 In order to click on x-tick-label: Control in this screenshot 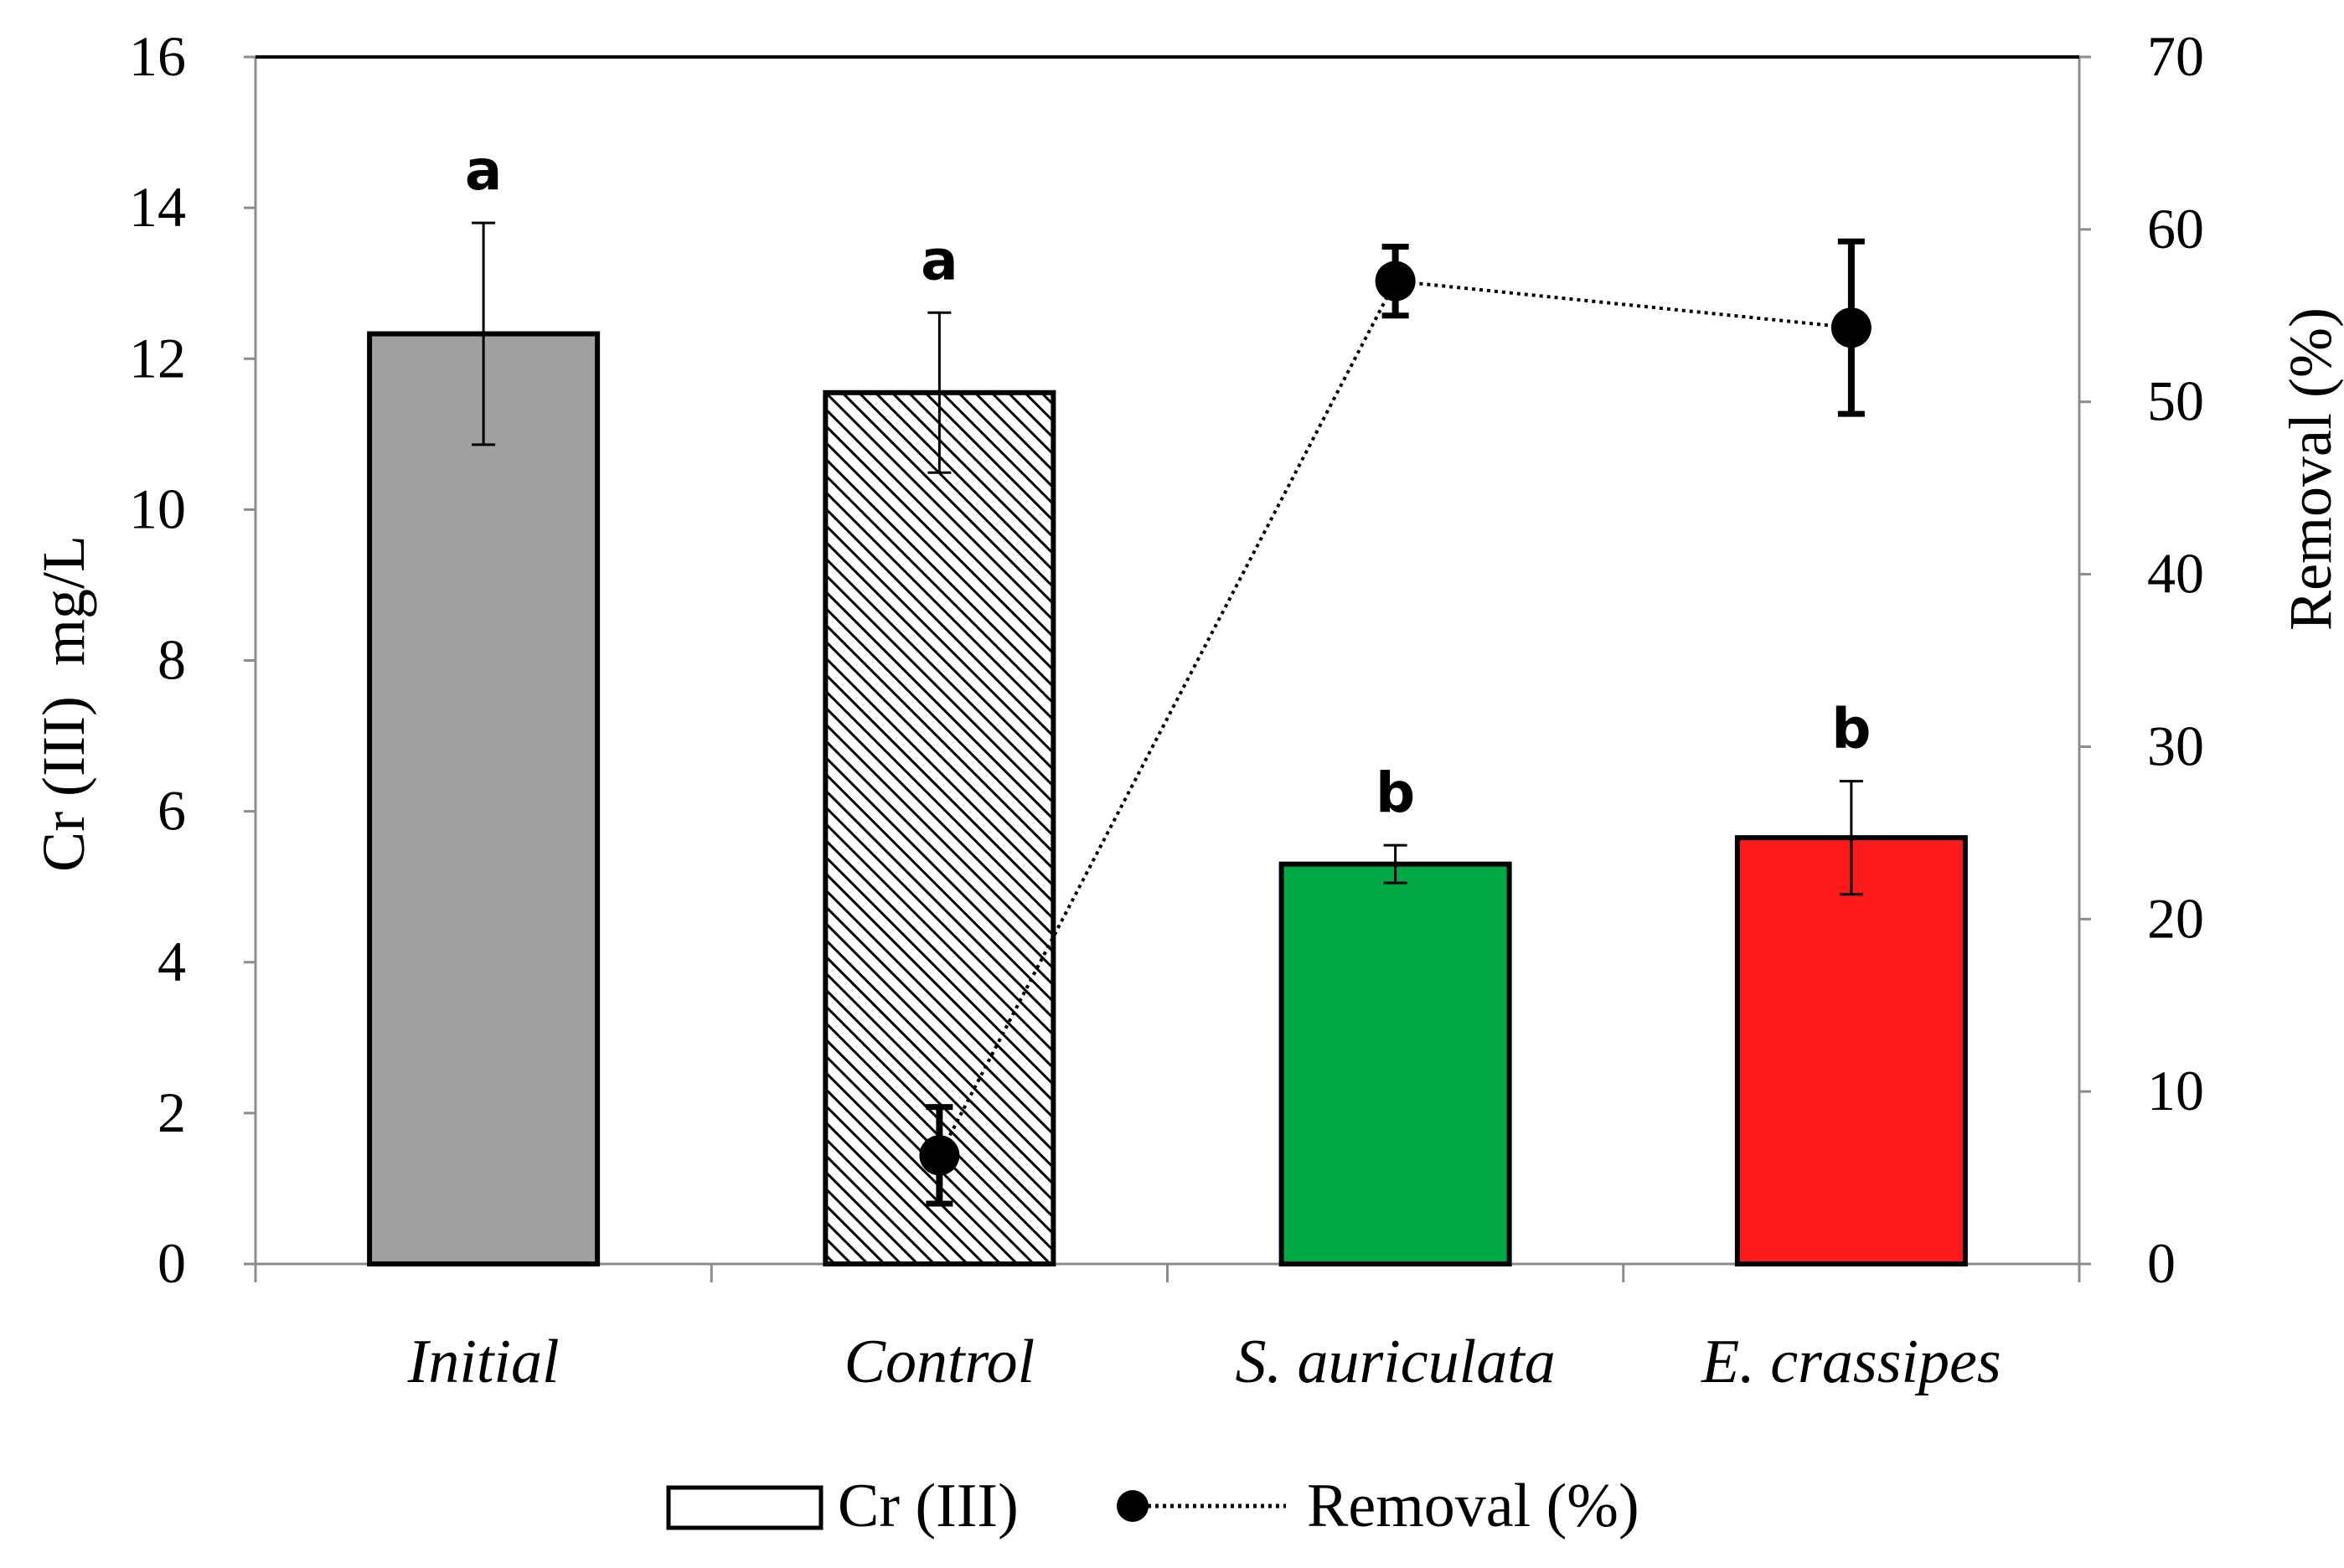, I will do `click(939, 1362)`.